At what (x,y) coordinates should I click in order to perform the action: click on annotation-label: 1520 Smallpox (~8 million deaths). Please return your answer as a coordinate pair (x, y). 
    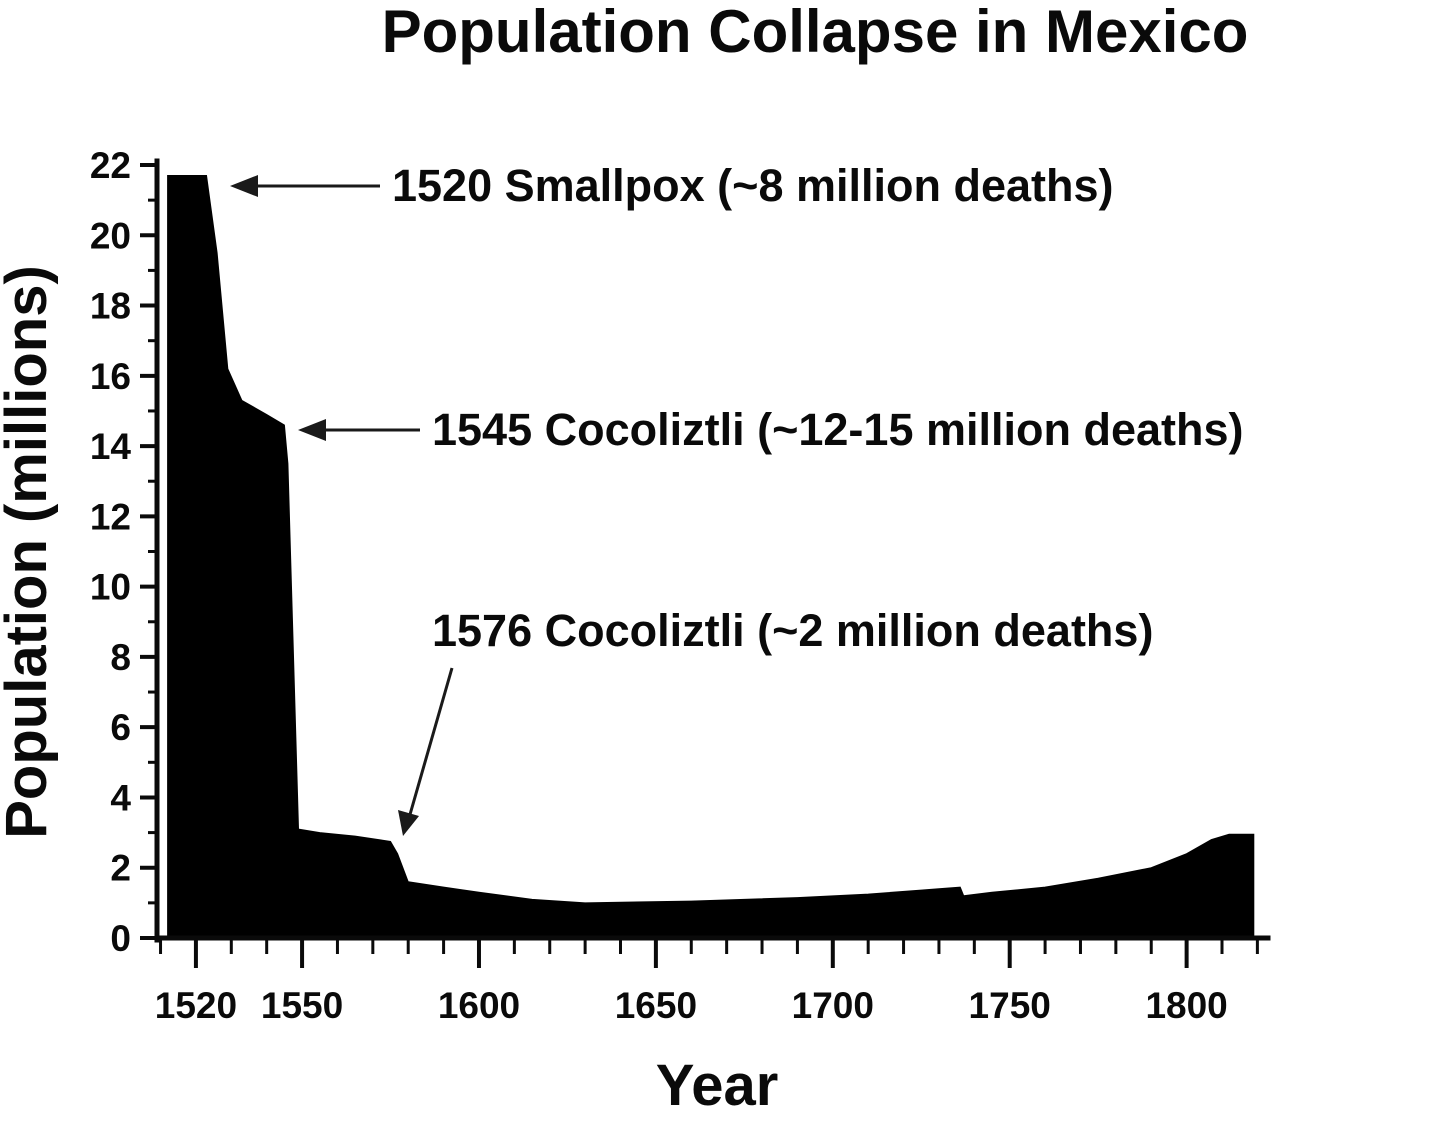
    Looking at the image, I should click on (753, 185).